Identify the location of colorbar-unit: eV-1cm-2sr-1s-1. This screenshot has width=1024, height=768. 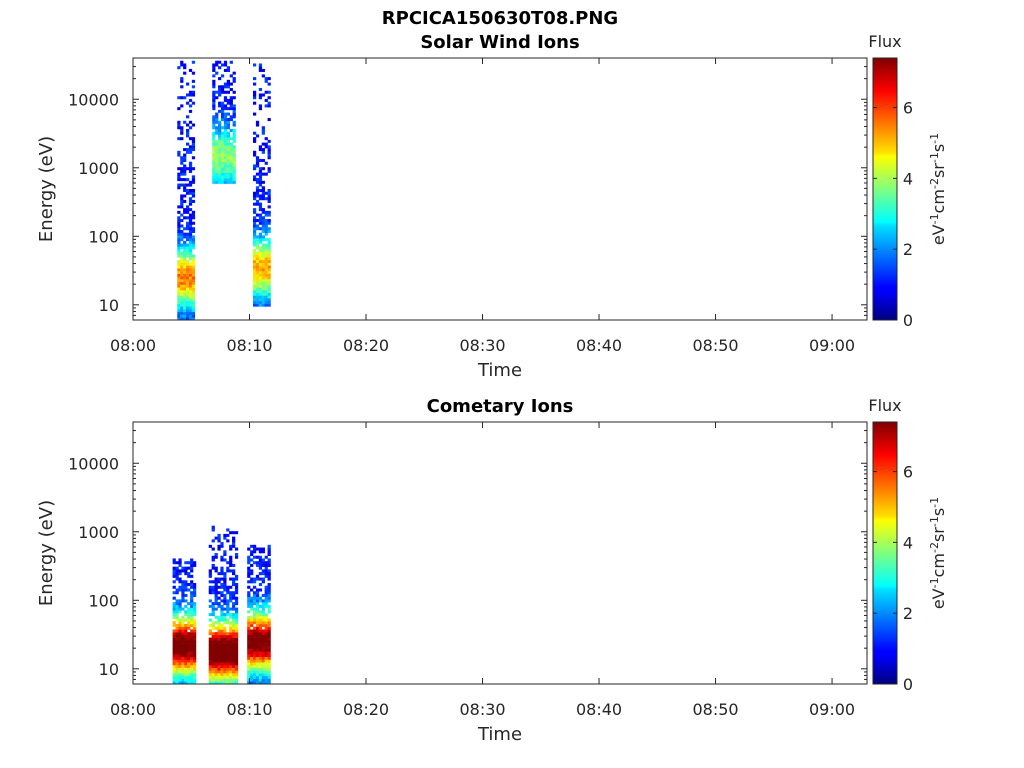
(938, 189).